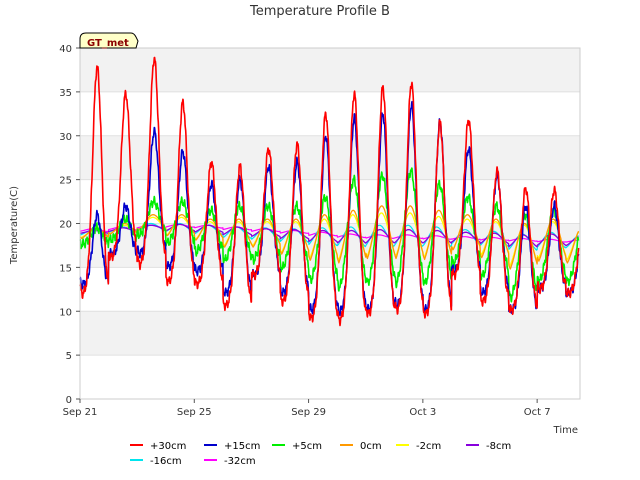 This screenshot has width=640, height=480. Describe the element at coordinates (428, 446) in the screenshot. I see `legend-label: -2cm` at that location.